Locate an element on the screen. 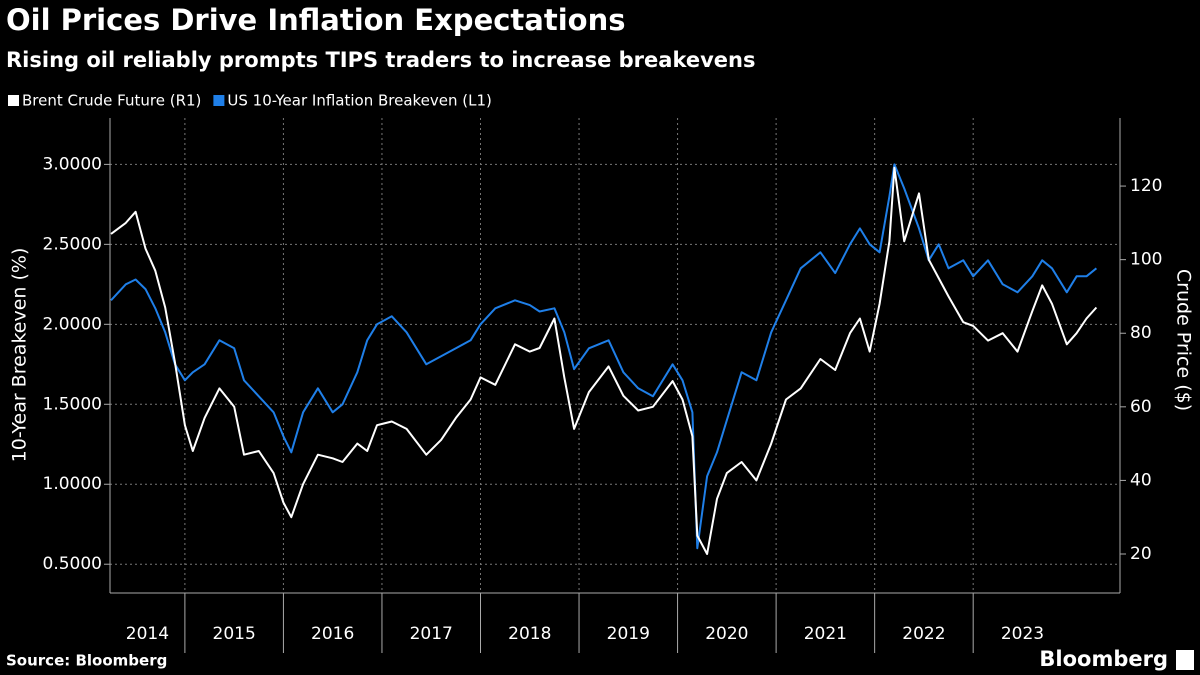  x-tick-label: 2018 is located at coordinates (529, 634).